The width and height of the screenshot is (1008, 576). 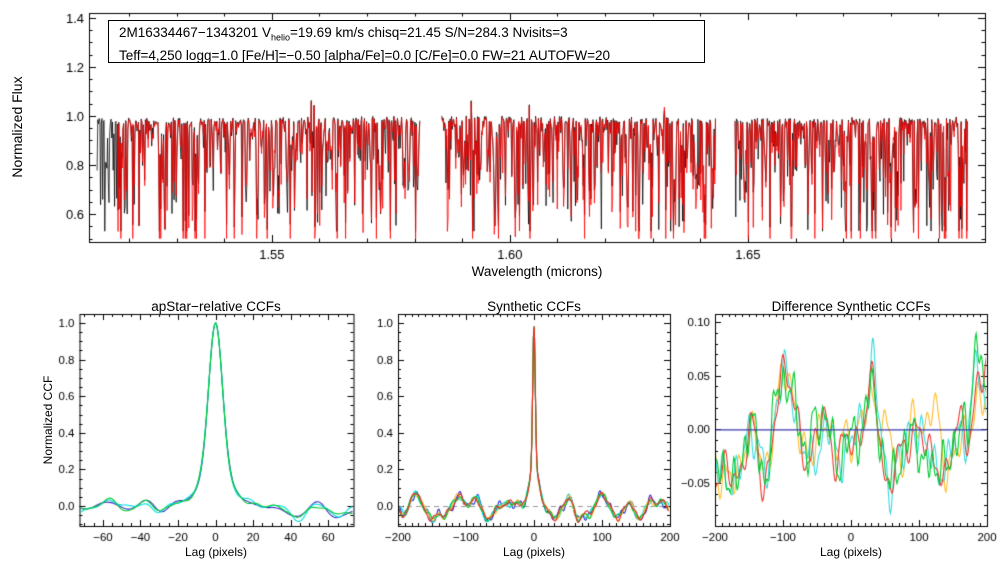 I want to click on wavelength-axis-label: Wavelength (microns), so click(x=537, y=271).